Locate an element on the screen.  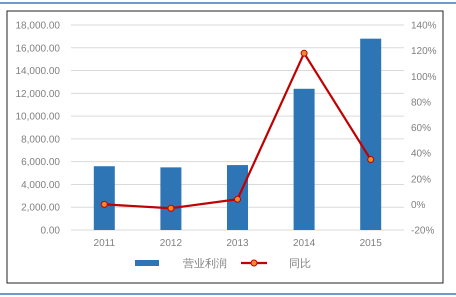
y-tick-label: 12,000.00 is located at coordinates (38, 94).